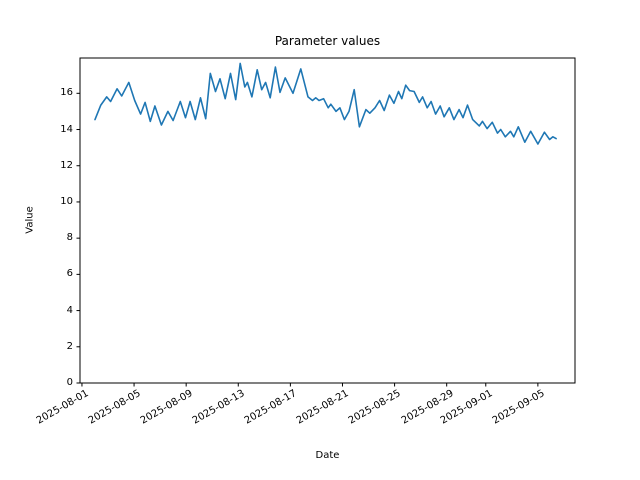 This screenshot has width=640, height=480. Describe the element at coordinates (66, 165) in the screenshot. I see `y-tick-label: 12` at that location.